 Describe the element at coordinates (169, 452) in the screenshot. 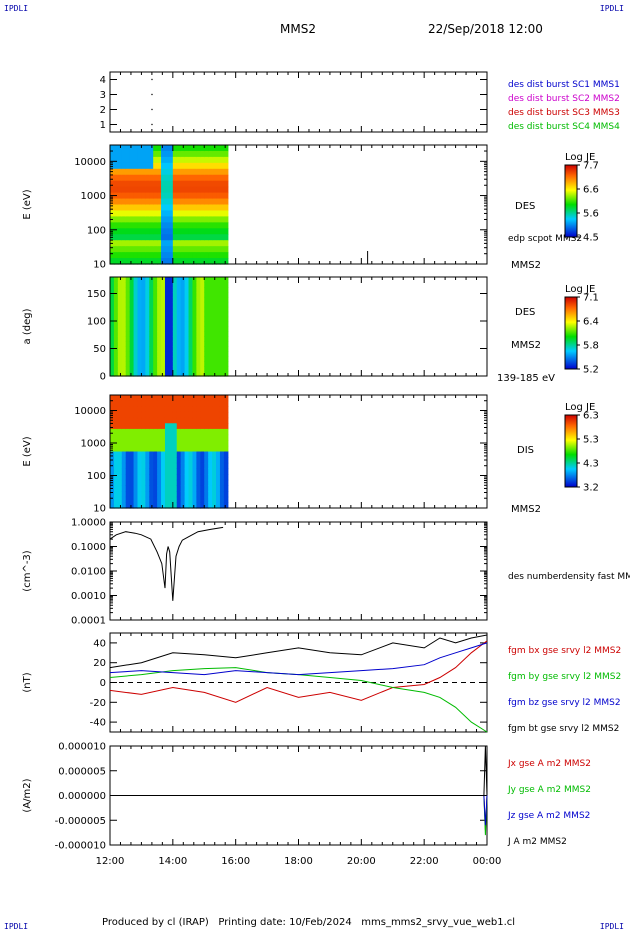

I see `panel-dis-energy-heatmap` at that location.